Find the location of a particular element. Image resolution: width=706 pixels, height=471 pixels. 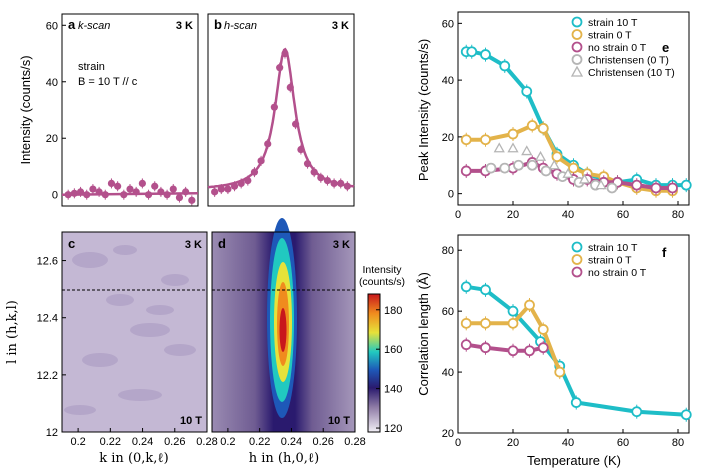

panel-f-frame is located at coordinates (573, 334).